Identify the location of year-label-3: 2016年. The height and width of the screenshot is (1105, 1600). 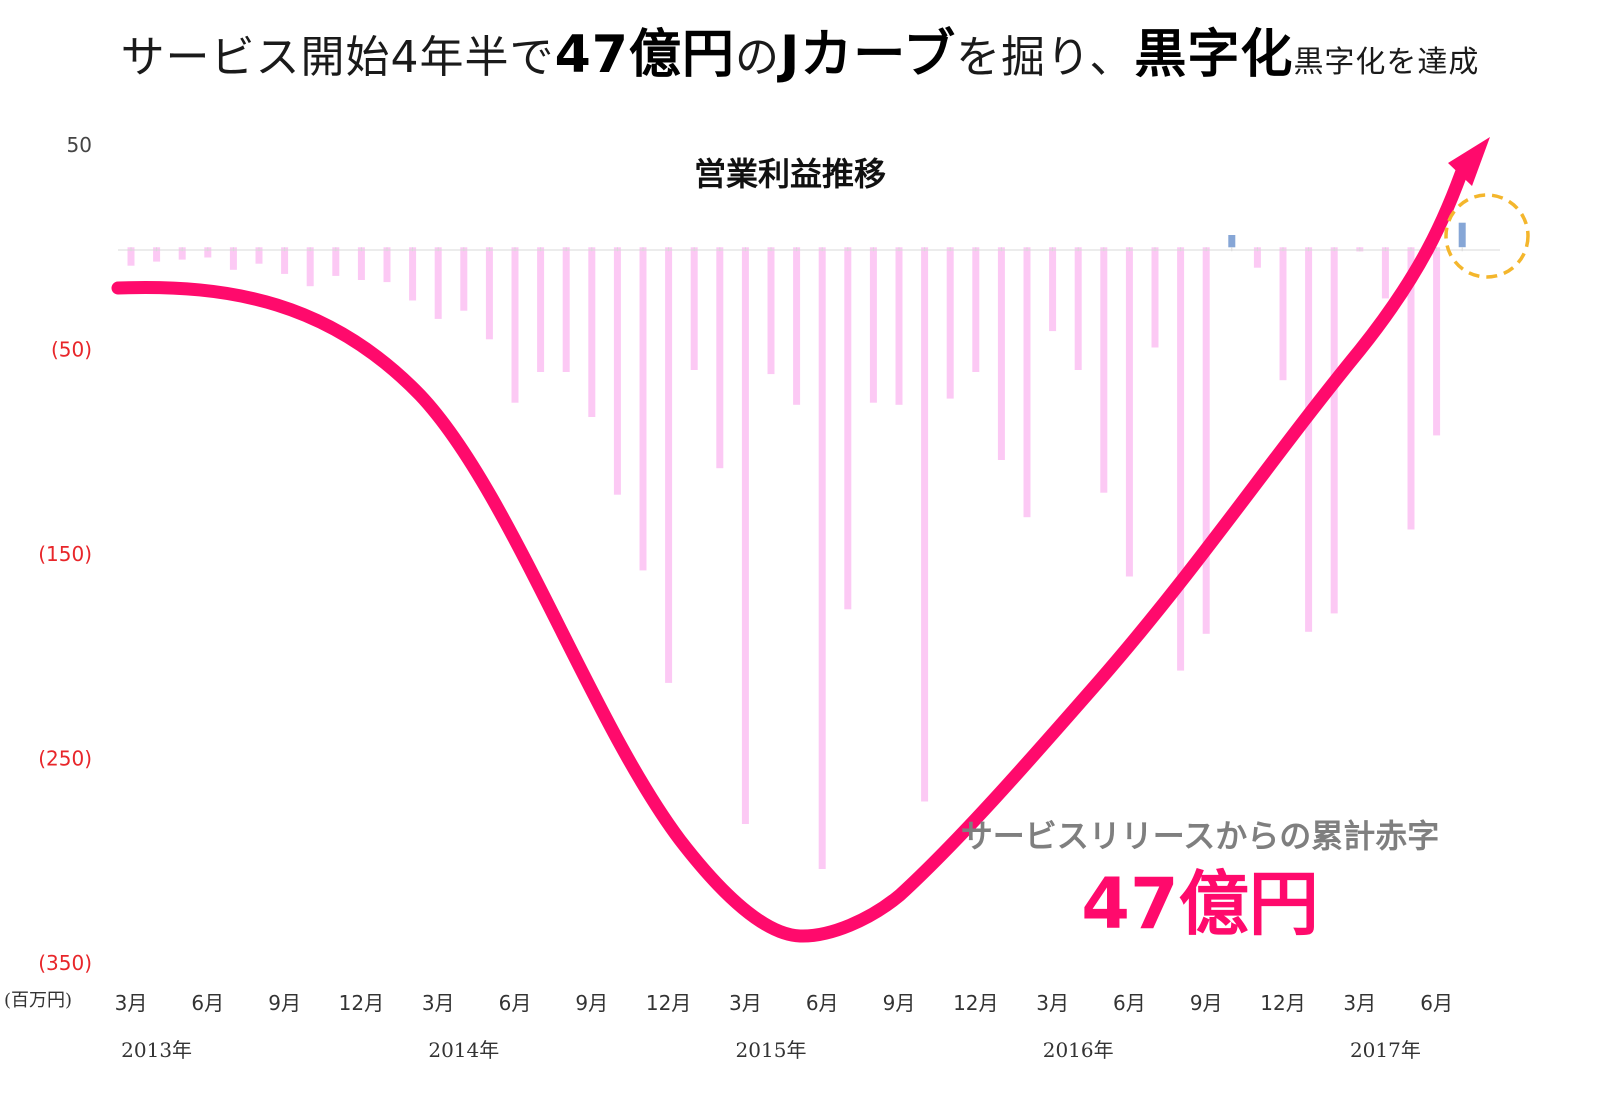
(1078, 1050).